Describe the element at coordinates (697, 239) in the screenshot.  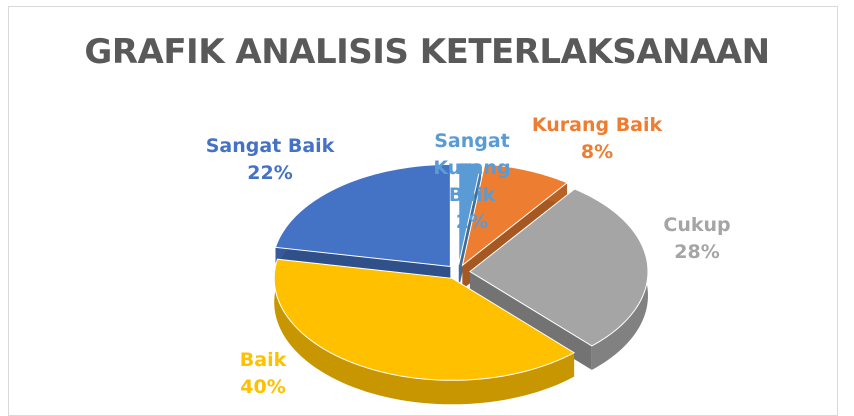
I see `data-label: Cukup 28%` at that location.